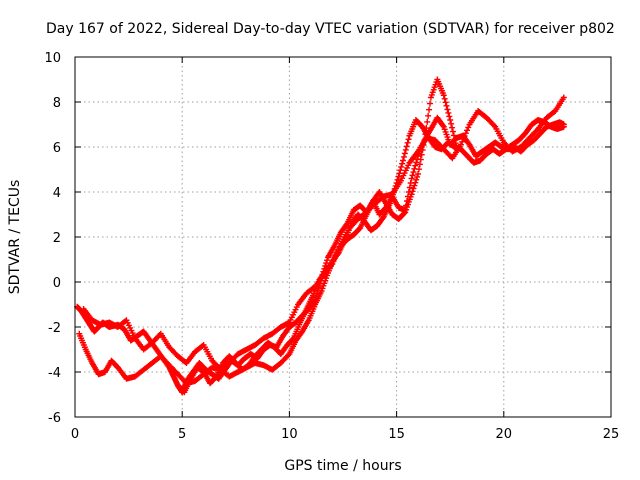  What do you see at coordinates (15, 237) in the screenshot?
I see `y-axis-label: SDTVAR / TECUs` at bounding box center [15, 237].